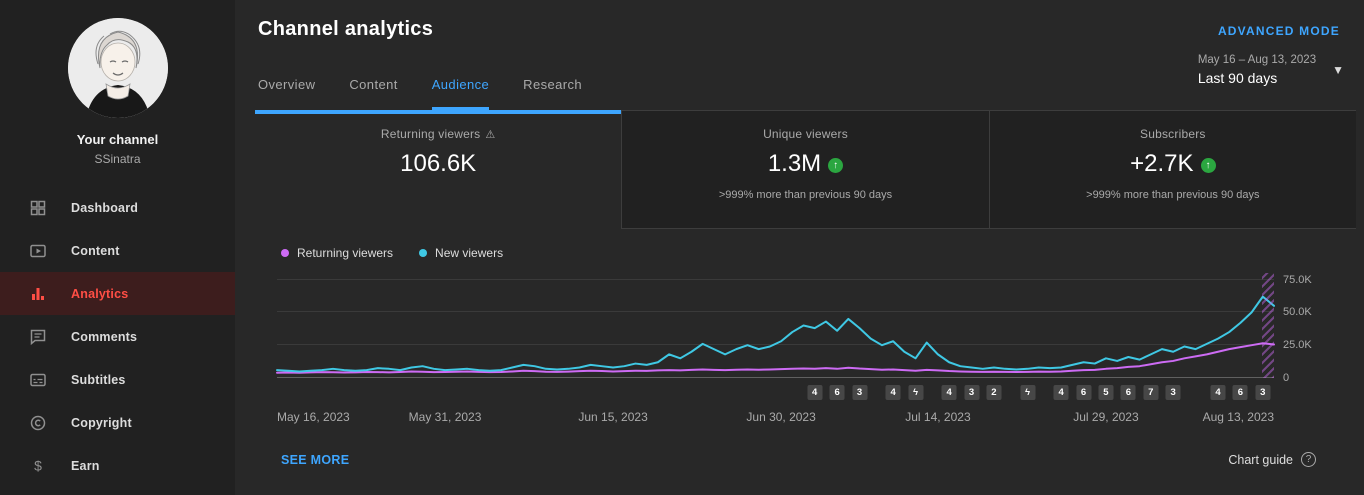 The image size is (1364, 495). I want to click on metric-value: 1.3M ↑, so click(805, 164).